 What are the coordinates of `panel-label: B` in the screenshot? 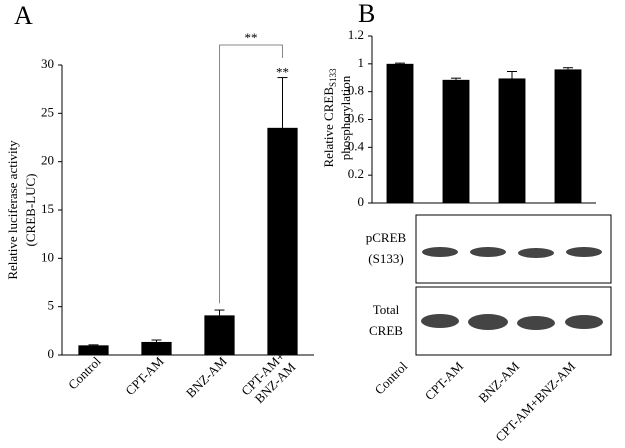 It's located at (366, 14).